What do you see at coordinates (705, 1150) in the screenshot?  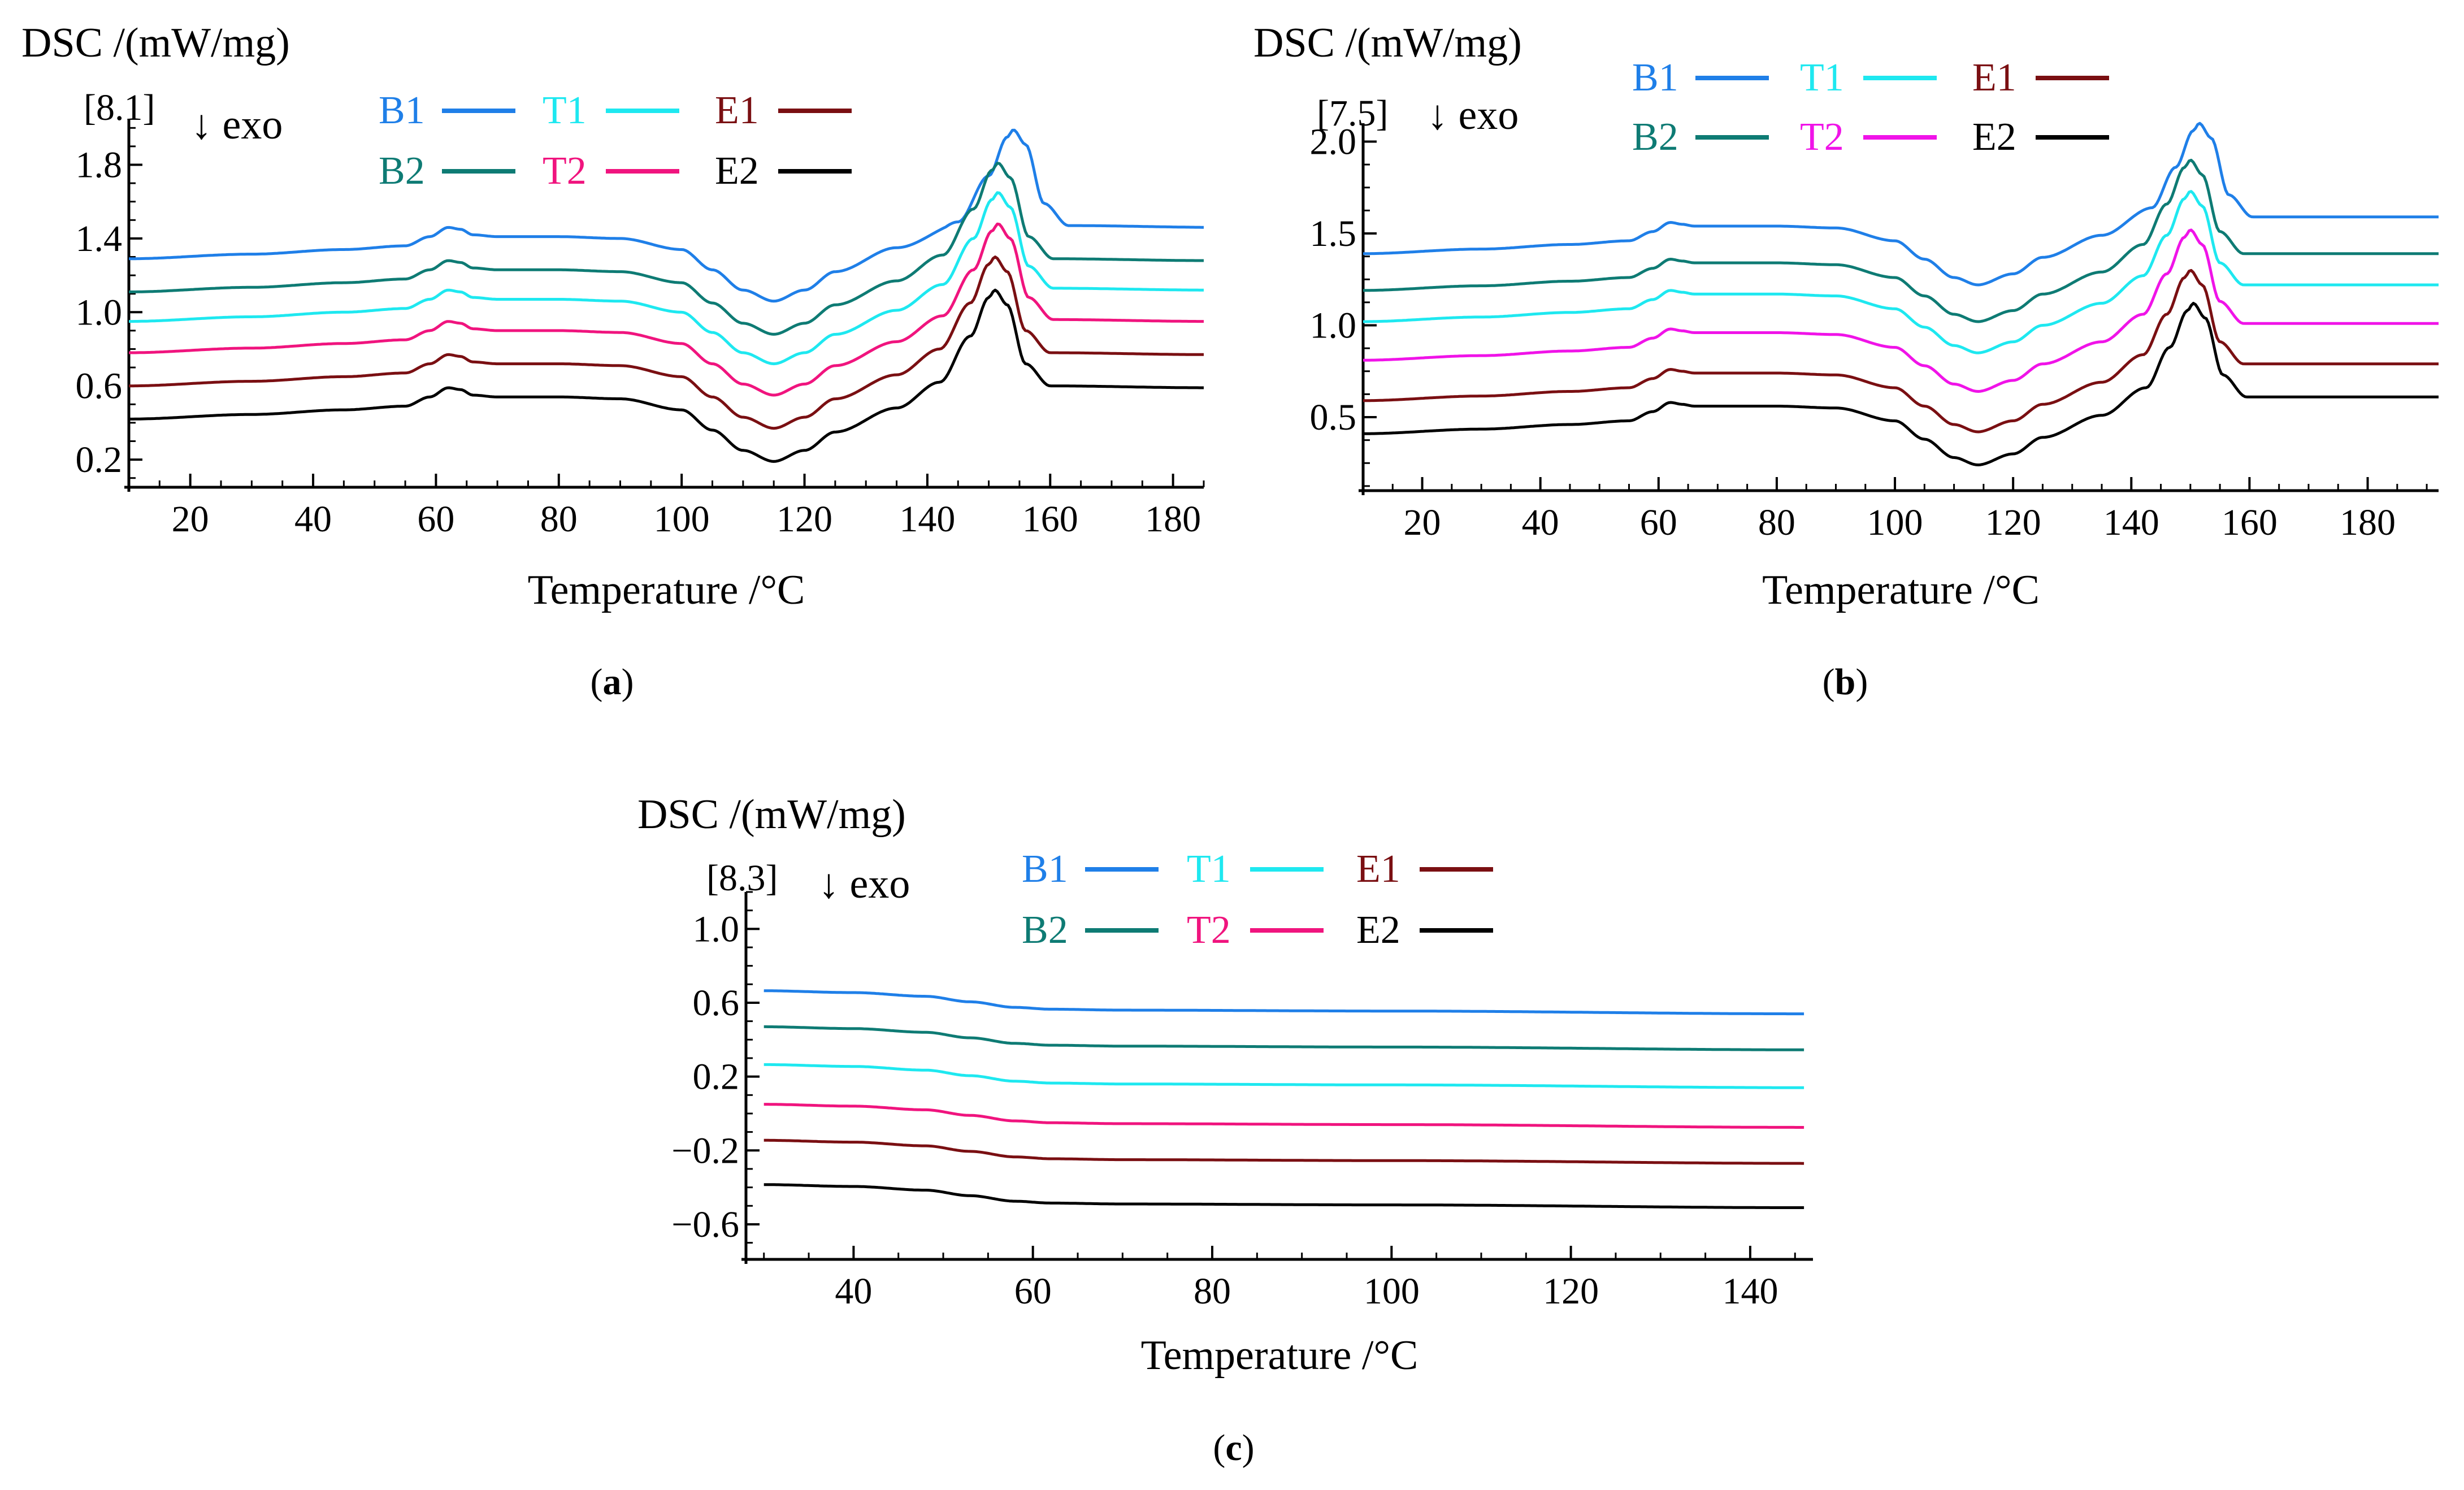 I see `y-tick-label: −0.2` at bounding box center [705, 1150].